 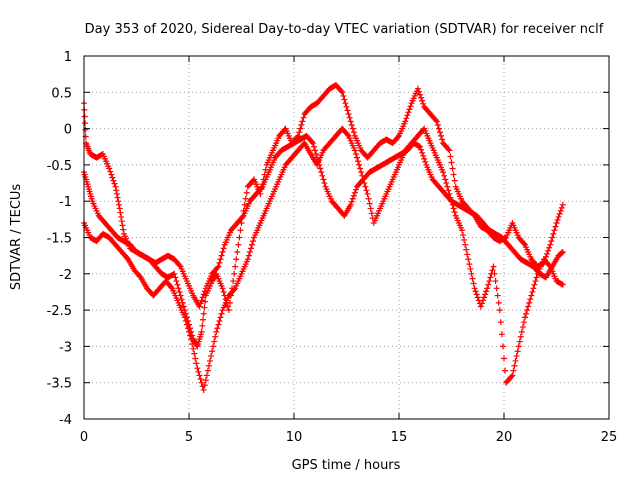 I want to click on y-tick-label: -2, so click(x=65, y=275).